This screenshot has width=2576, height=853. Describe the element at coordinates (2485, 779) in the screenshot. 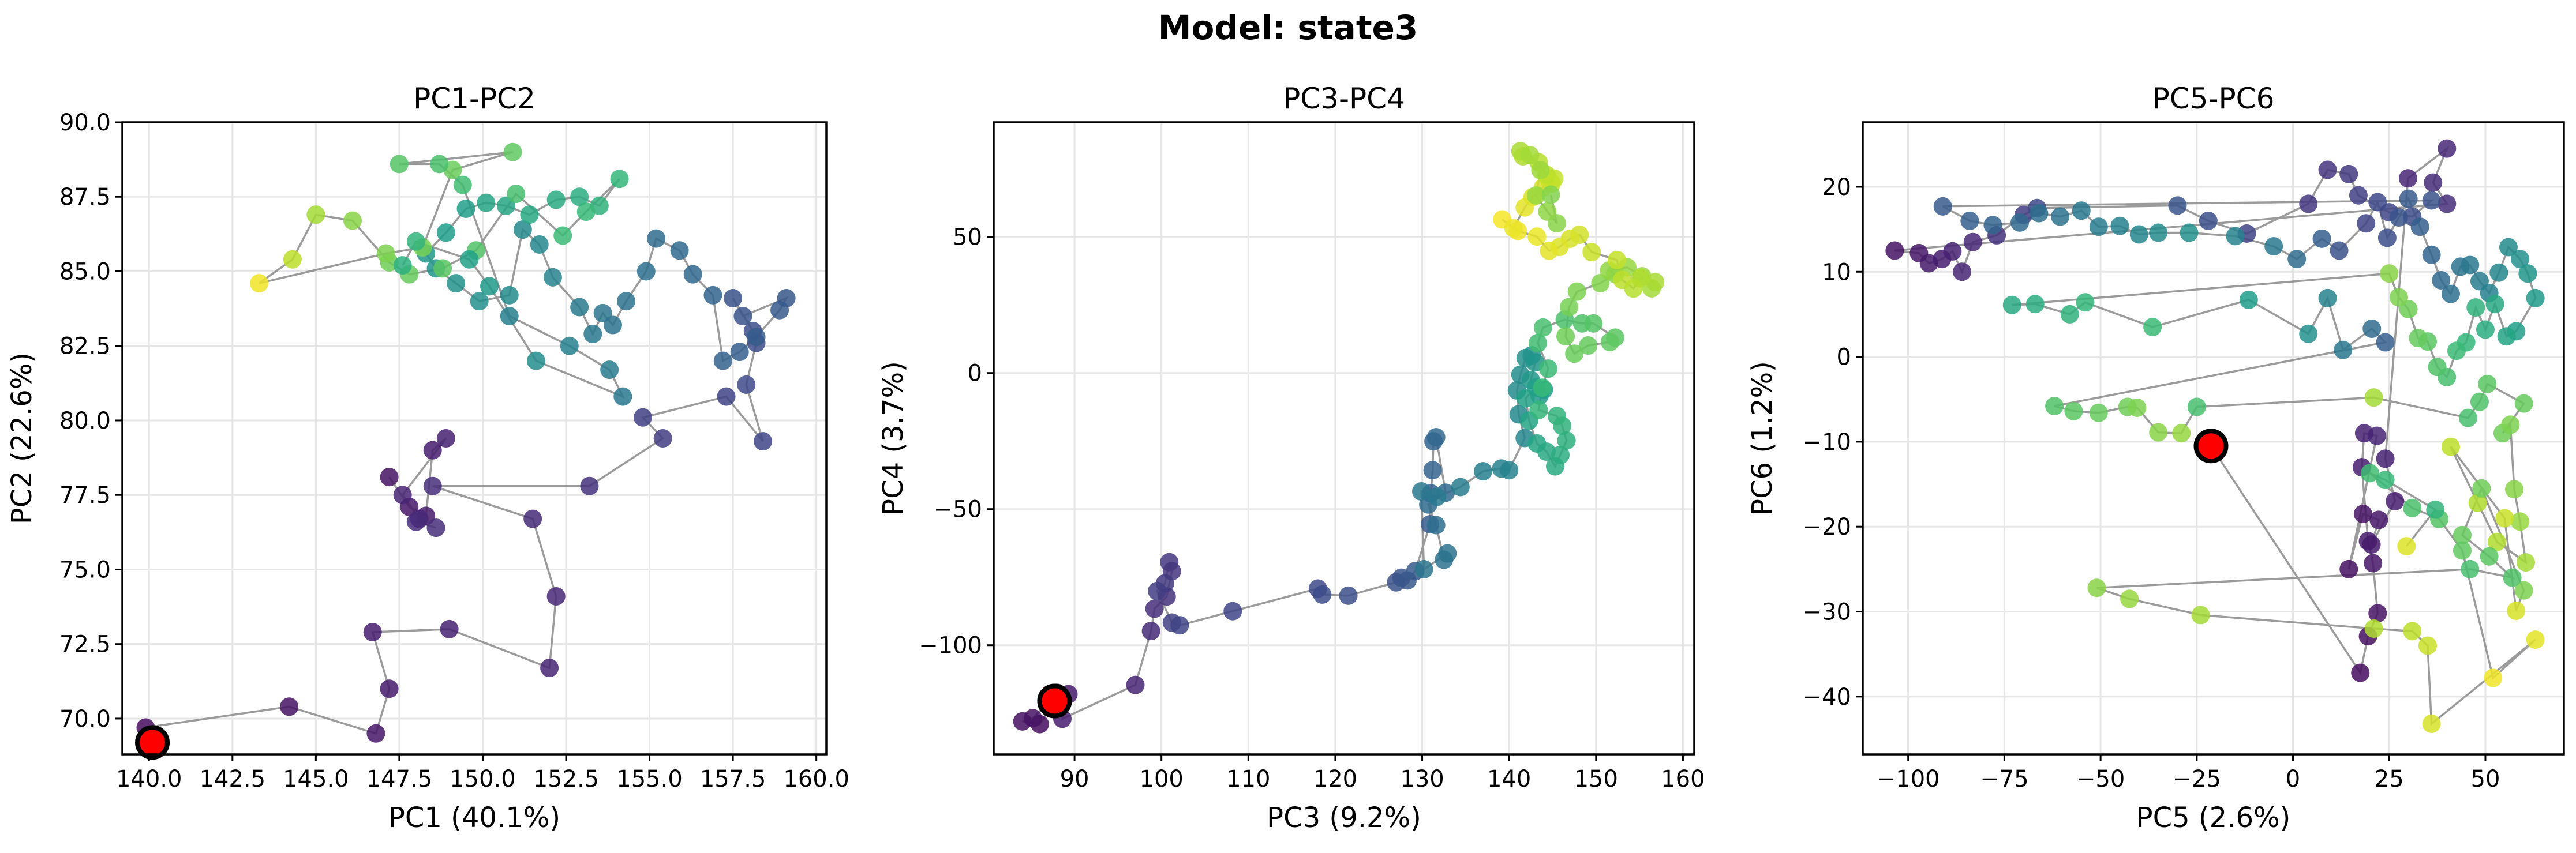

I see `x-tick-label: 50` at that location.